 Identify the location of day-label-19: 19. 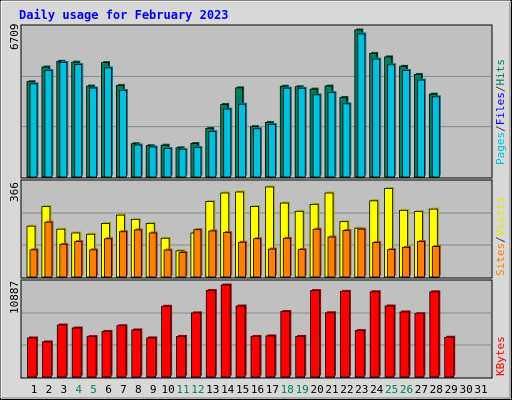
(302, 389).